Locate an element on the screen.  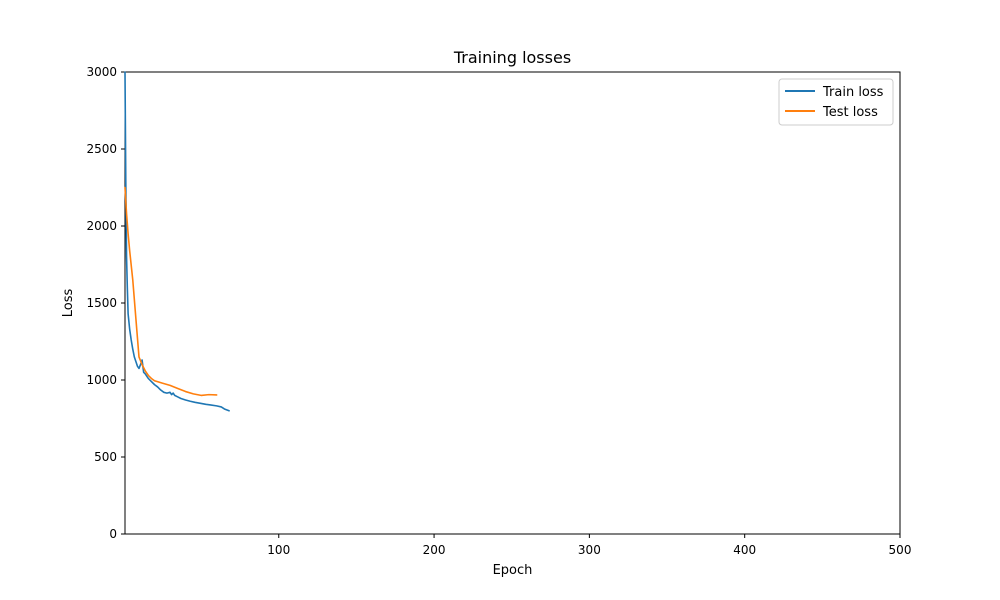
y-axis-label: Loss is located at coordinates (68, 303).